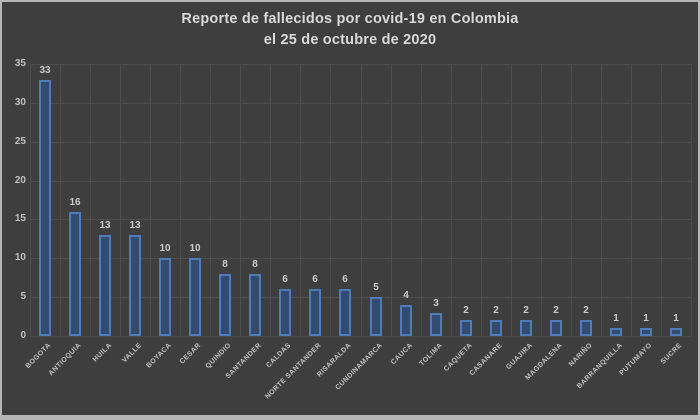 The image size is (700, 420). I want to click on bar-guajira, so click(526, 328).